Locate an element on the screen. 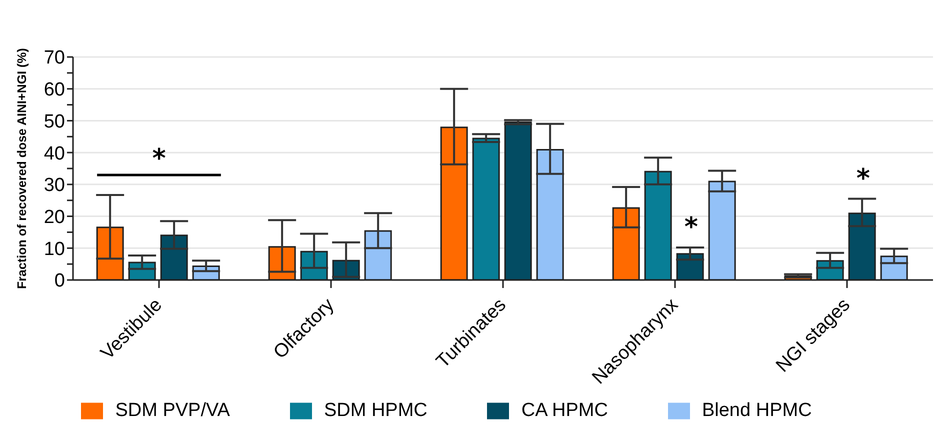 Image resolution: width=946 pixels, height=448 pixels. y-tick-label: 0 is located at coordinates (59, 281).